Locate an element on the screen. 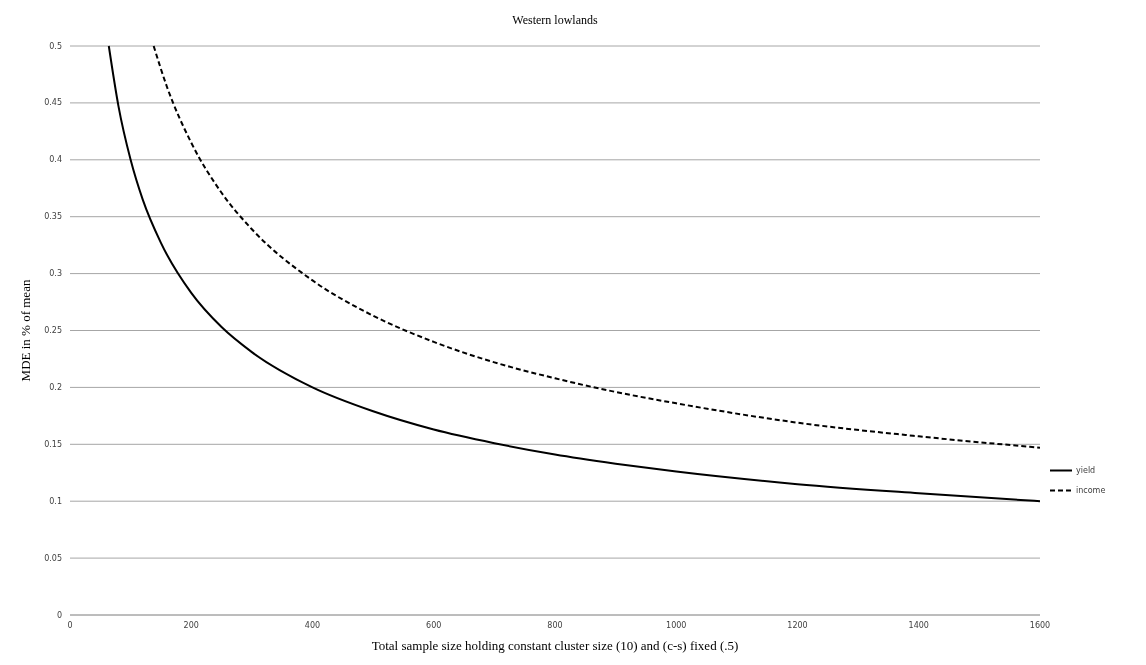 The height and width of the screenshot is (665, 1146). x-tick-label: 1000 is located at coordinates (676, 625).